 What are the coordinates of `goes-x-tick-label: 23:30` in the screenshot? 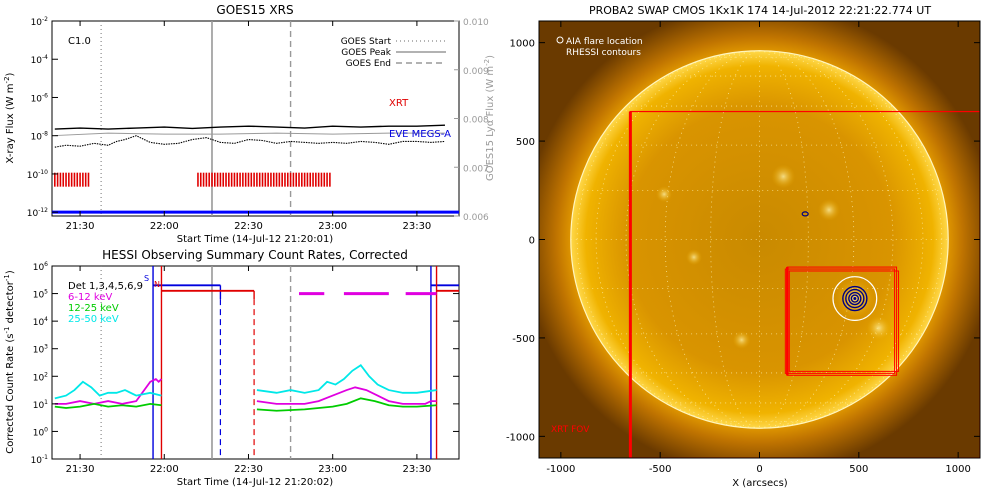 It's located at (416, 226).